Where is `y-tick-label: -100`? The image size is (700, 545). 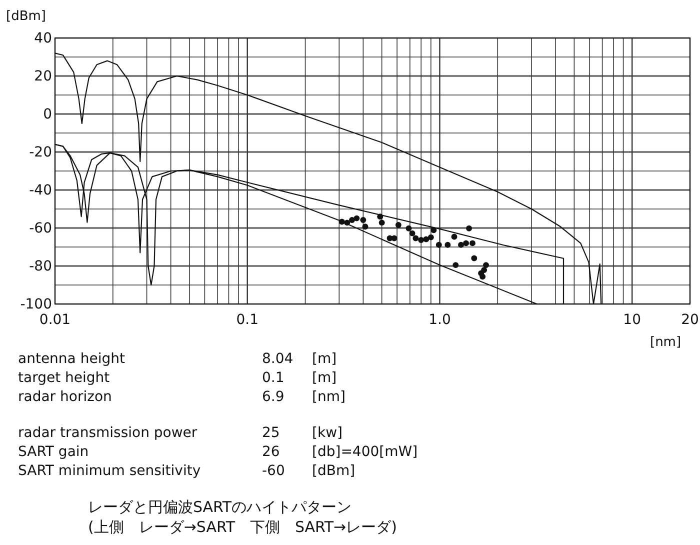 y-tick-label: -100 is located at coordinates (36, 304).